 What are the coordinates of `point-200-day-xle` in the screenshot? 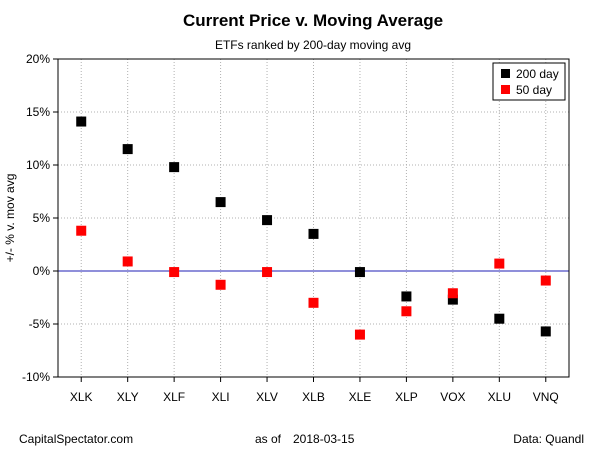 It's located at (359, 272).